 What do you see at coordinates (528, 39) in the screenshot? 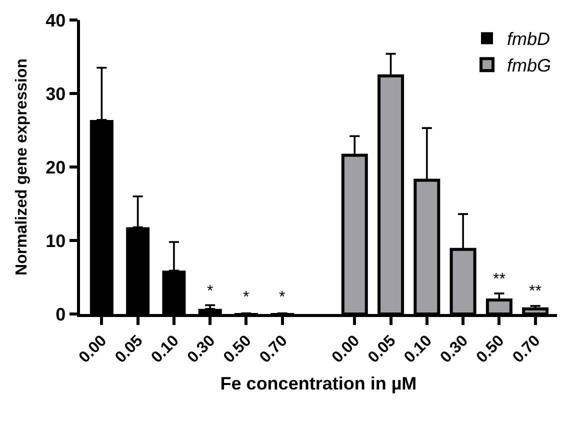
I see `legend-label: fmbD` at bounding box center [528, 39].